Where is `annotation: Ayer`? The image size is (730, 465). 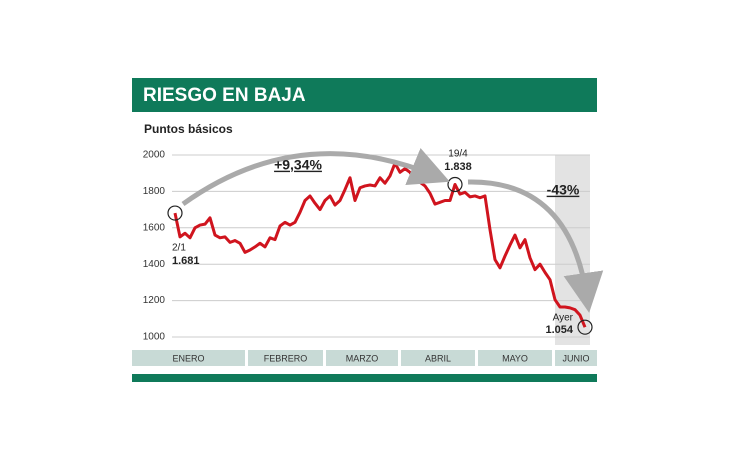
annotation: Ayer is located at coordinates (563, 318).